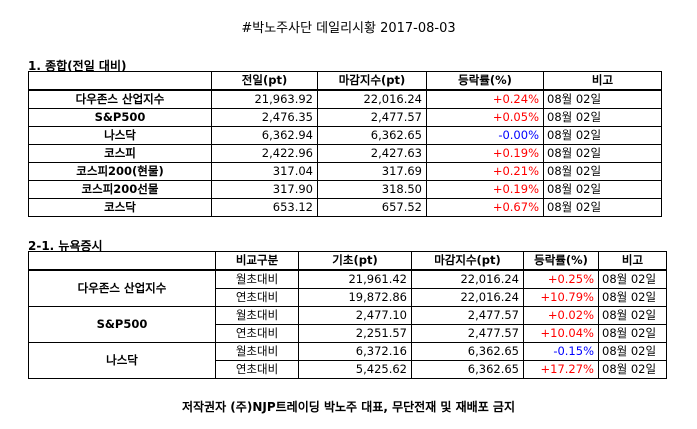 This screenshot has height=429, width=697. Describe the element at coordinates (264, 81) in the screenshot. I see `header-cell: 전일(pt)` at that location.